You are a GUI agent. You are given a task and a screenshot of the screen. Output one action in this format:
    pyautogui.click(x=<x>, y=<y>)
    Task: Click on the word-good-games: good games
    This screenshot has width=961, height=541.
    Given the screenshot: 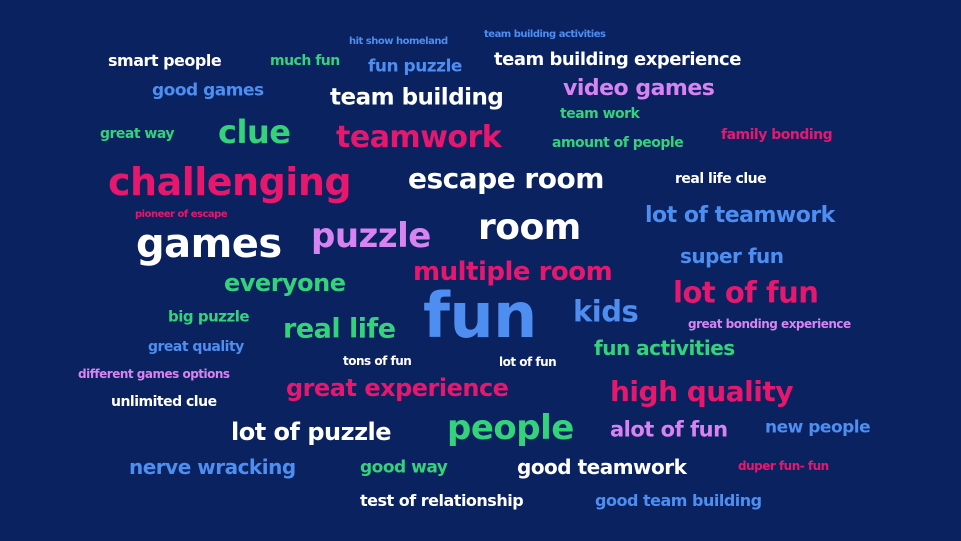 What is the action you would take?
    pyautogui.click(x=208, y=90)
    